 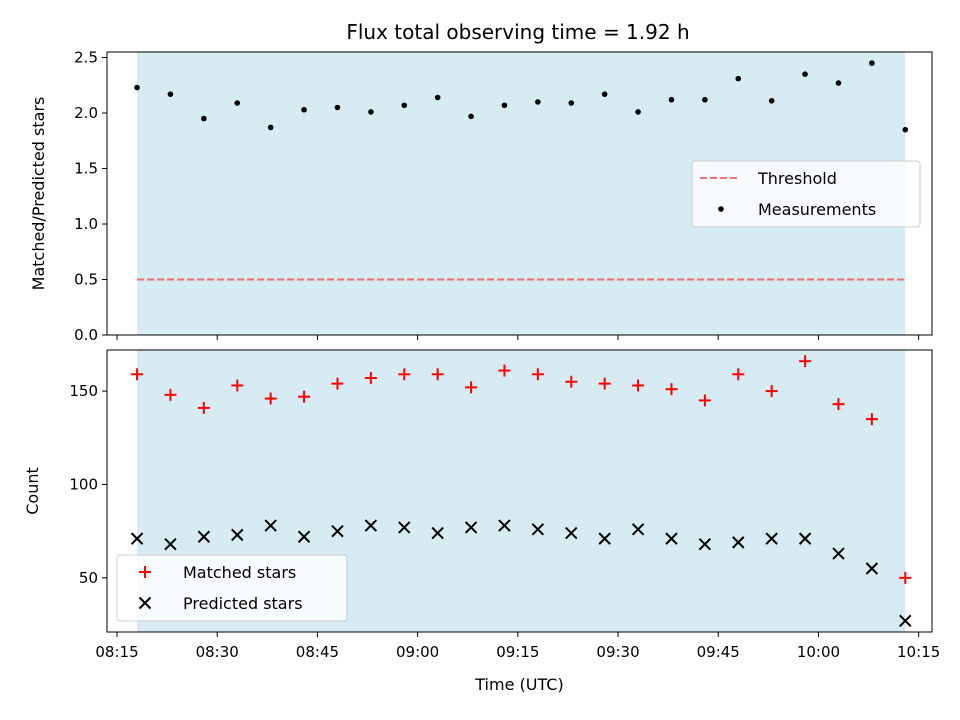 I want to click on y-tick-label: 0.0, so click(x=86, y=335).